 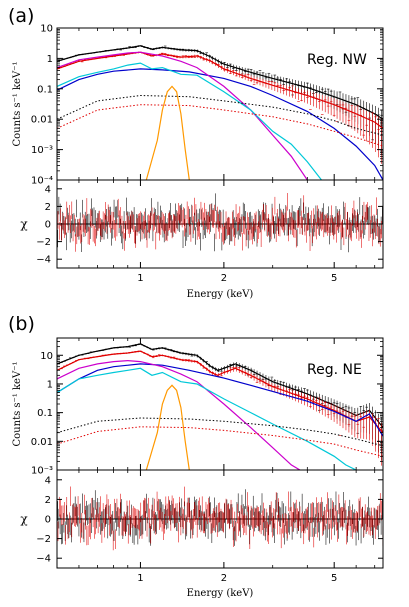 I want to click on panel-label: (b), so click(x=21, y=324).